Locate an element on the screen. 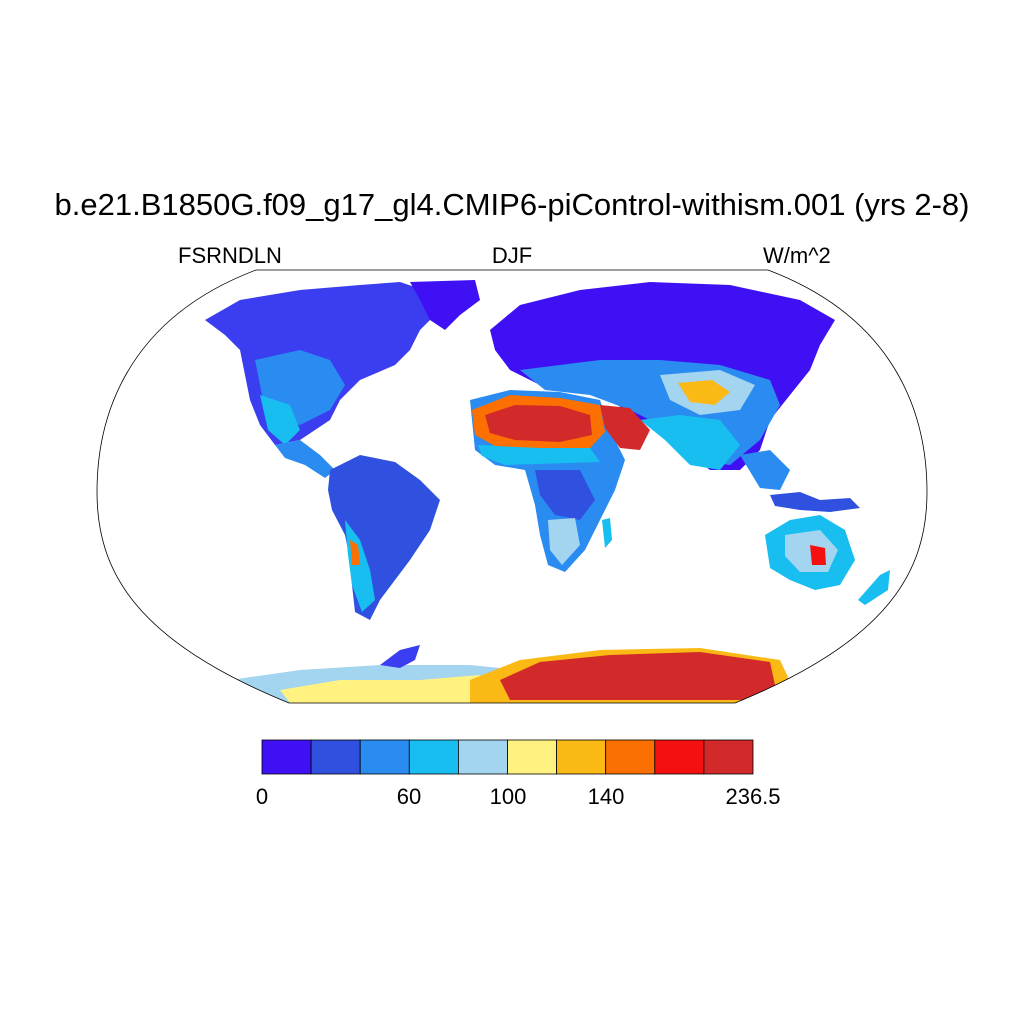 Image resolution: width=1024 pixels, height=1024 pixels. tibetan-plateau-core is located at coordinates (704, 392).